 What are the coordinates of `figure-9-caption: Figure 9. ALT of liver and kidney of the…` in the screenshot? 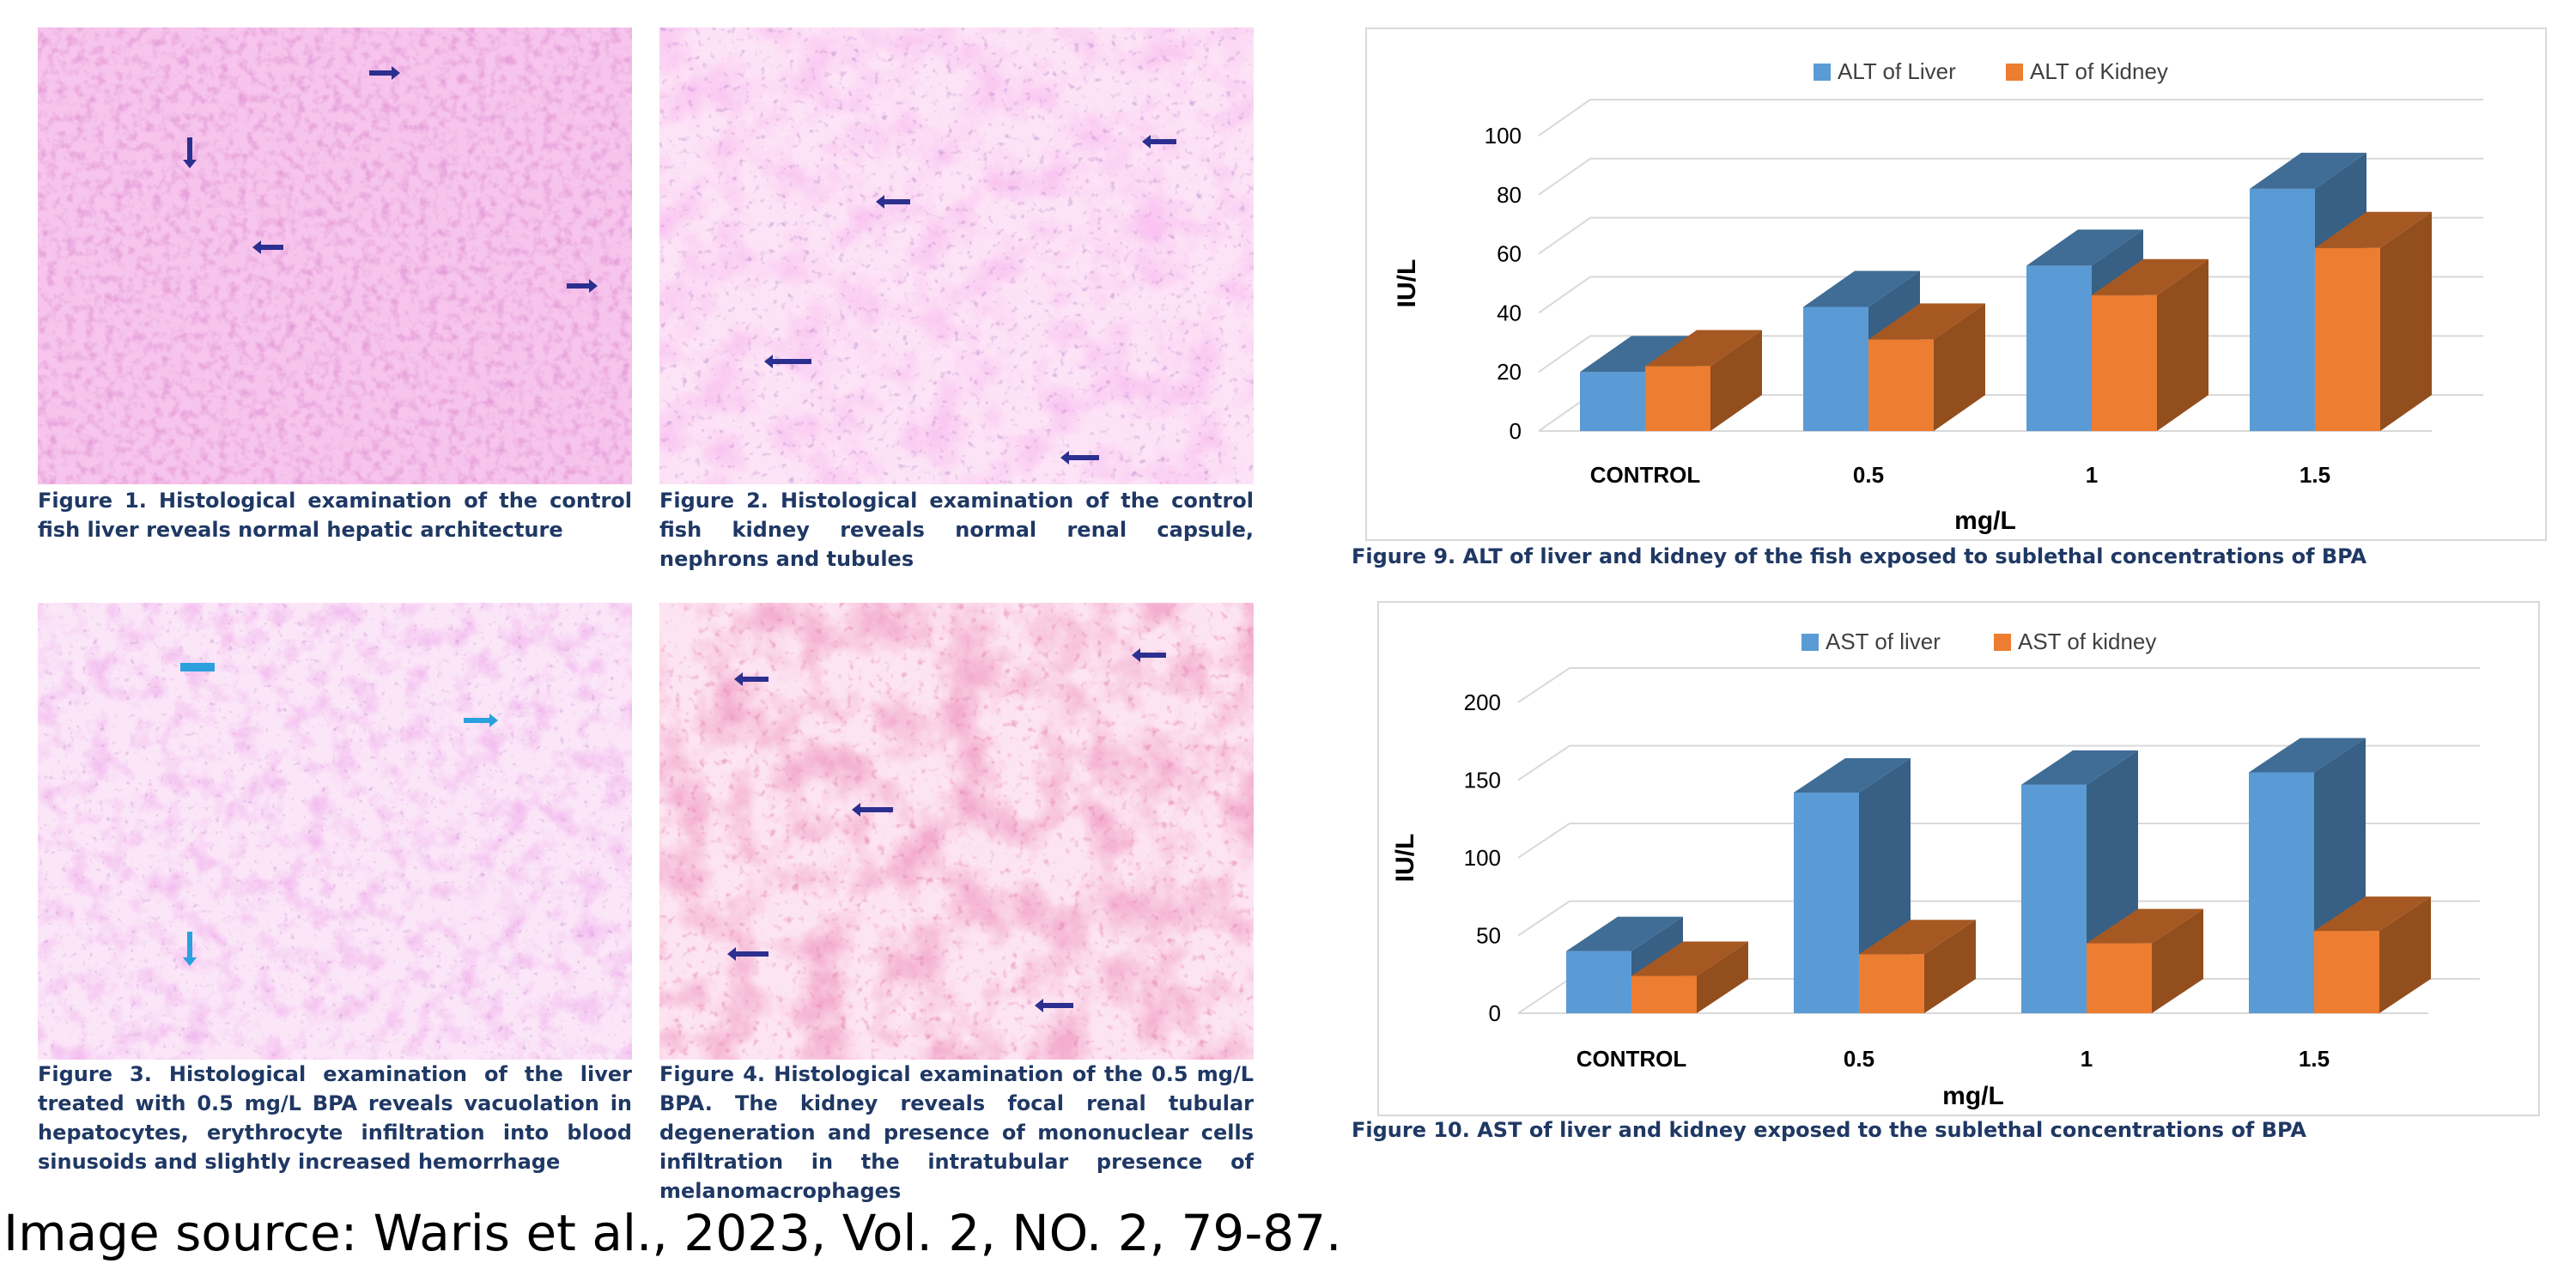 It's located at (1859, 556).